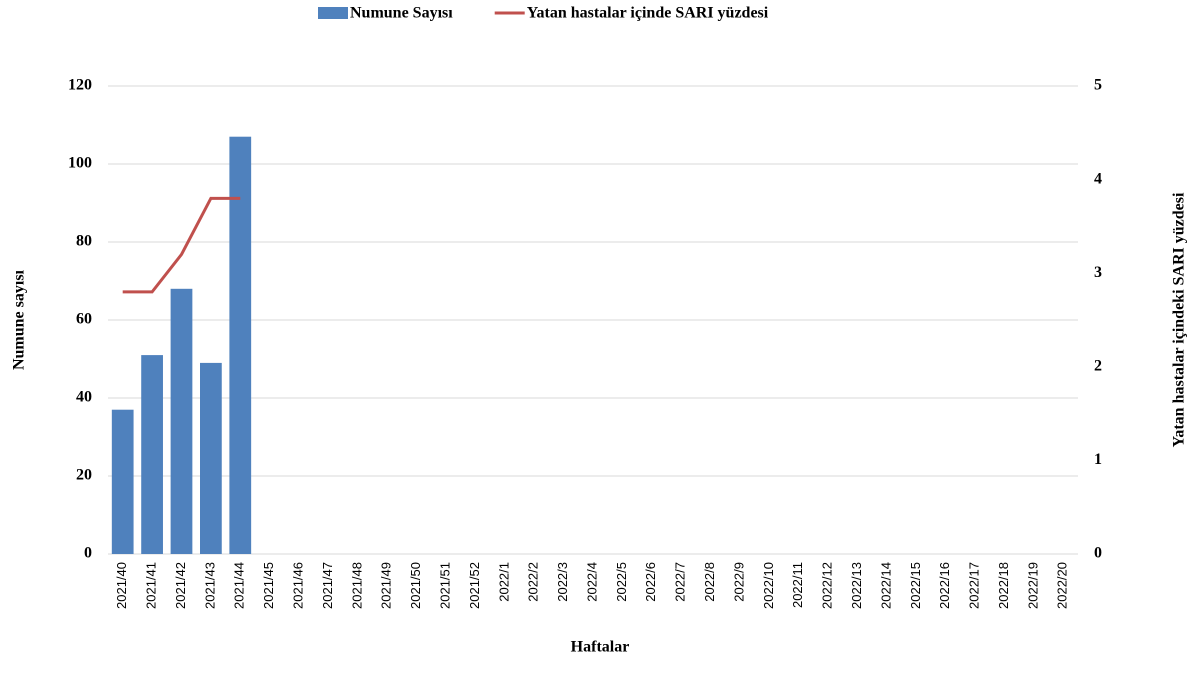 The width and height of the screenshot is (1199, 680). Describe the element at coordinates (1098, 85) in the screenshot. I see `y2-tick-label: 5` at that location.